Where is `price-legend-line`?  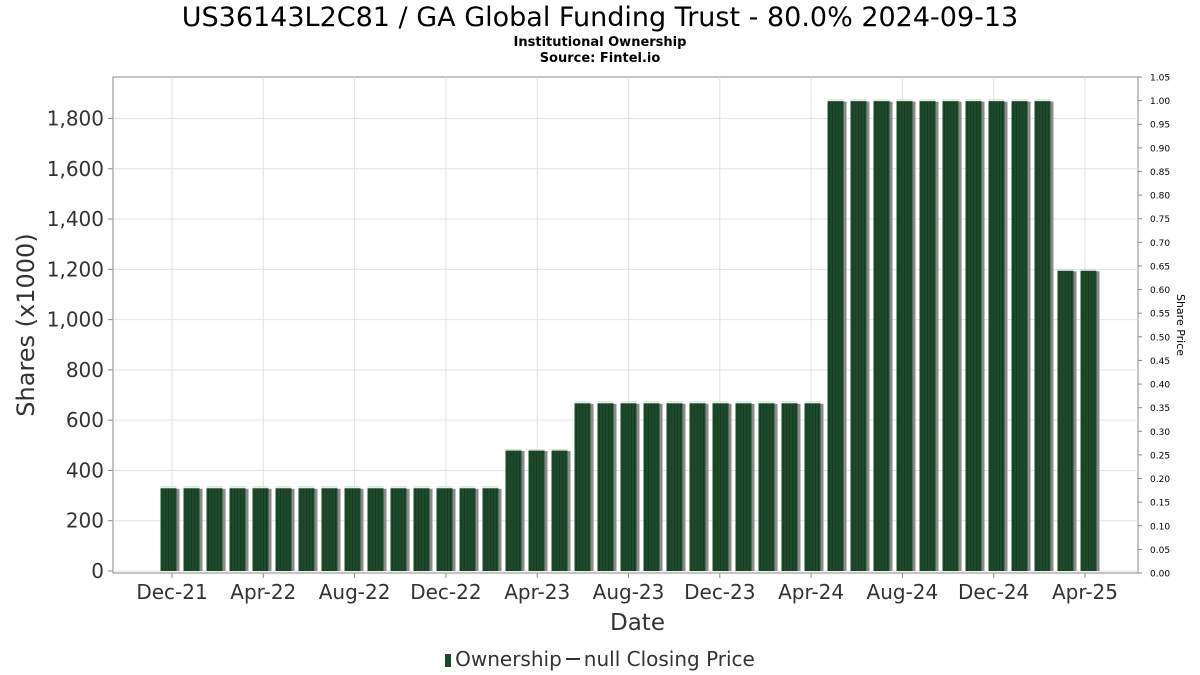
price-legend-line is located at coordinates (572, 659).